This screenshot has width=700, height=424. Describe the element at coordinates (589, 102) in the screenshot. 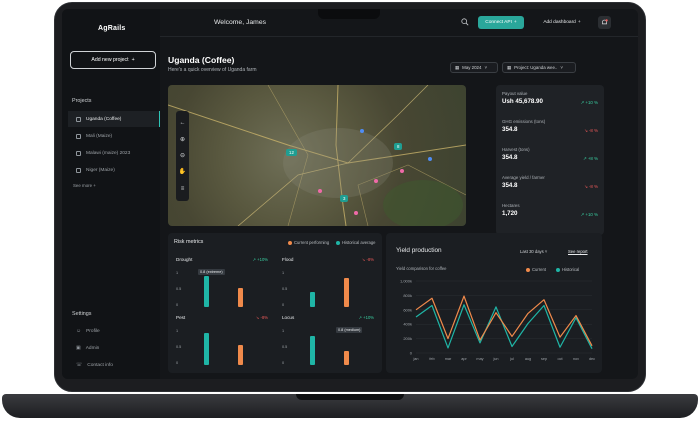

I see `kpi-change: ↗ +10 %` at that location.